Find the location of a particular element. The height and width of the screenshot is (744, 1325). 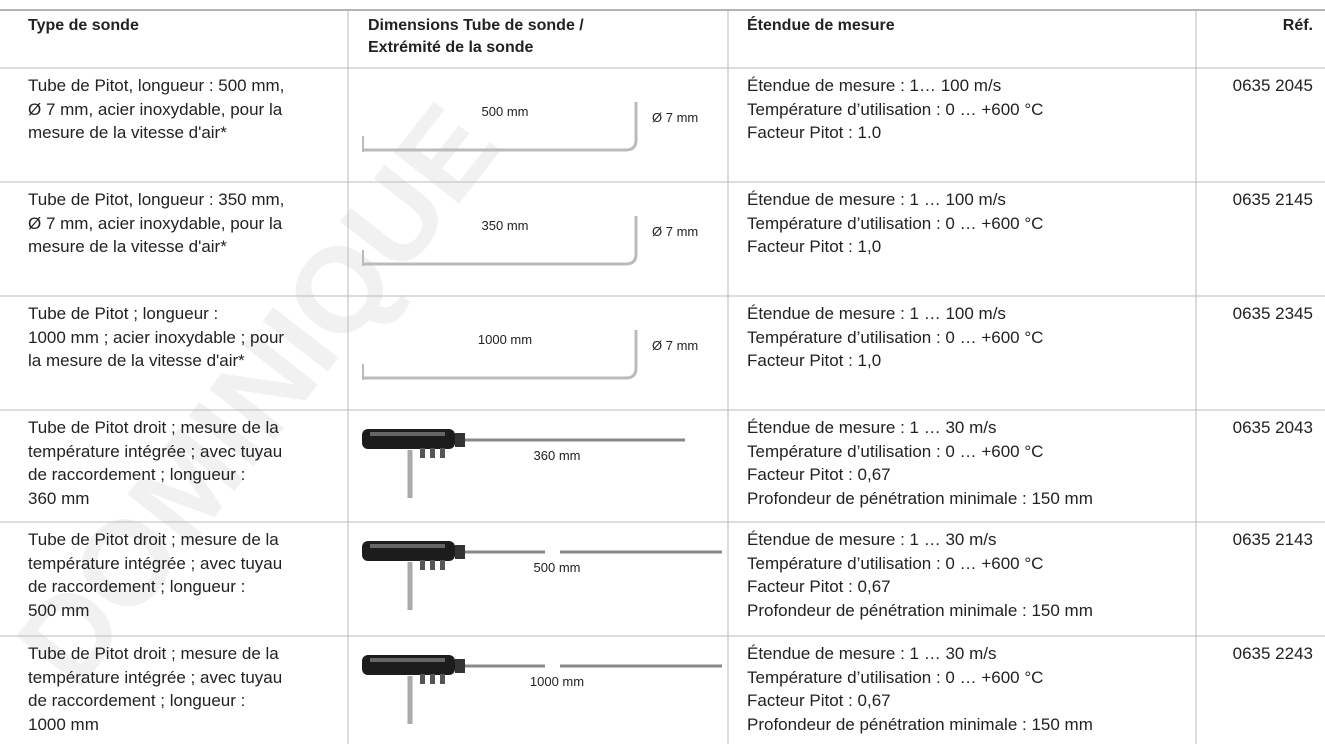

text-line: Tube de Pitot, longueur : 500 mm, is located at coordinates (156, 85).